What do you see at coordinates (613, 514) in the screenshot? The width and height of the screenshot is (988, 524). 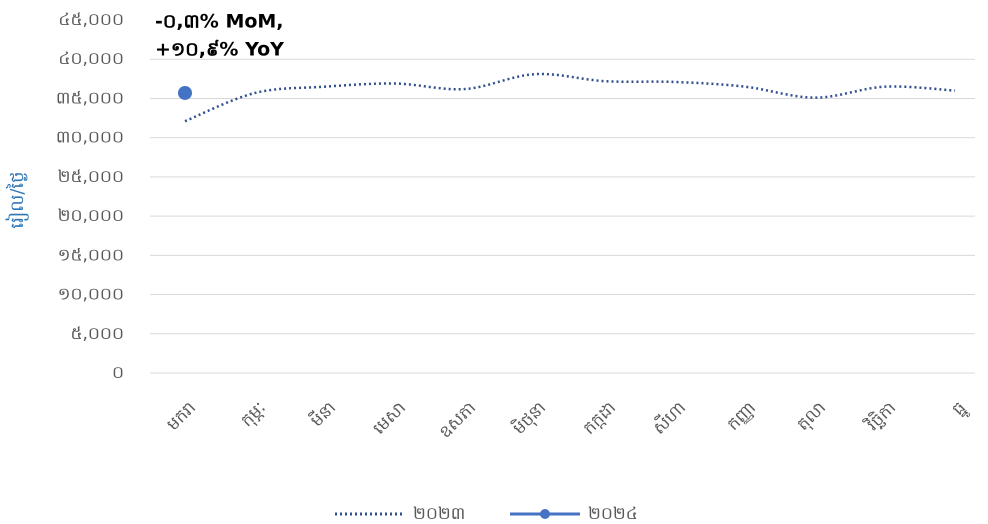 I see `legend-label: ២០២៤` at bounding box center [613, 514].